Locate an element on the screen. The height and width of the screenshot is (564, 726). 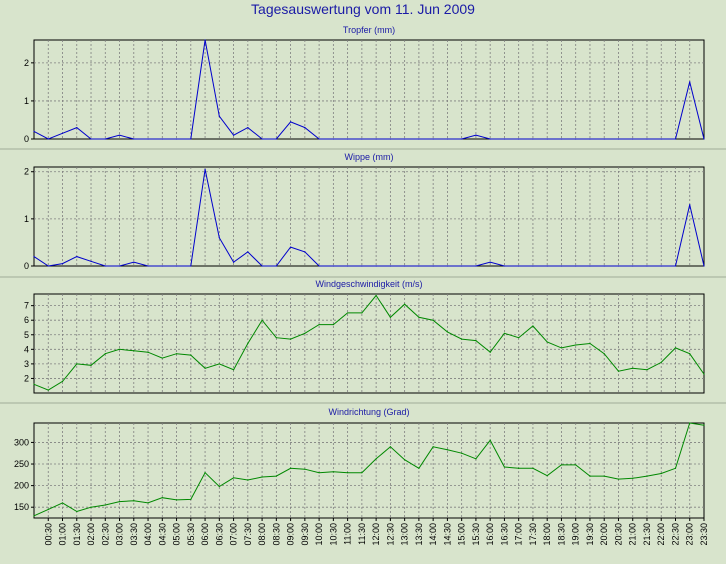
x-tick-label: 07:30 is located at coordinates (248, 534).